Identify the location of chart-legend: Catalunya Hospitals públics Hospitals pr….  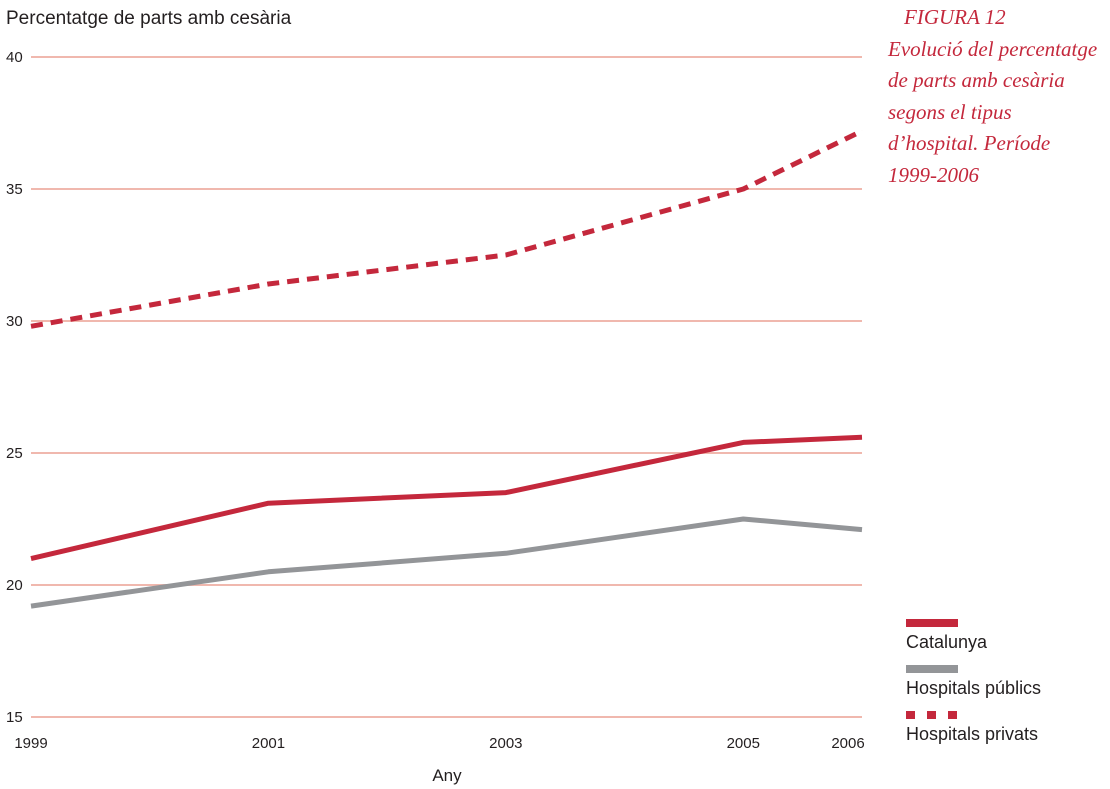
(1006, 688).